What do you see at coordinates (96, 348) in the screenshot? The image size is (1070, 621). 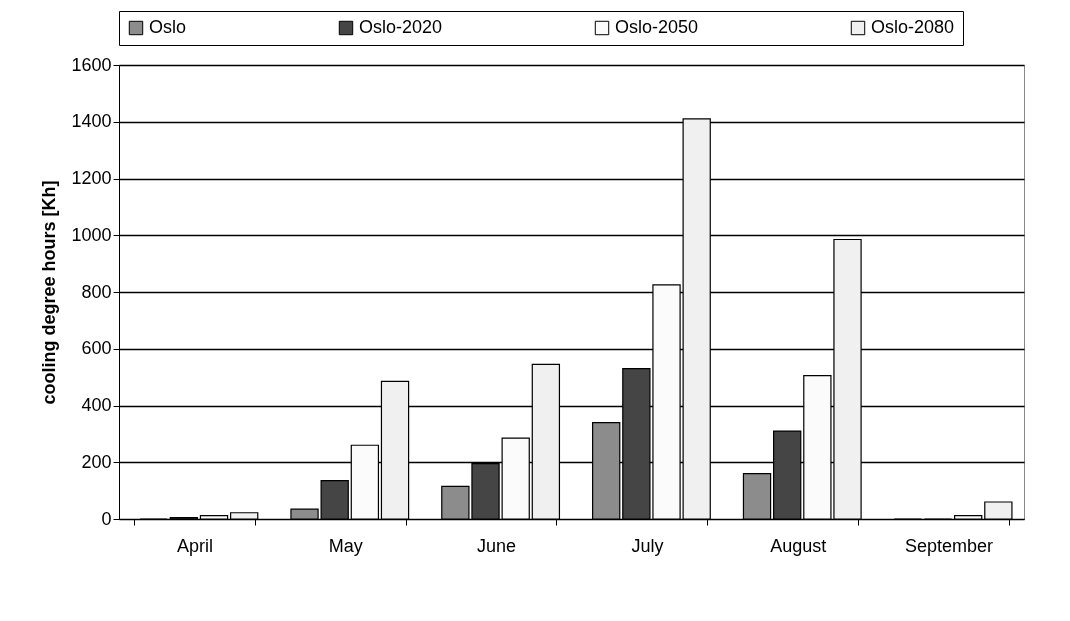 I see `y-tick-label: 600` at bounding box center [96, 348].